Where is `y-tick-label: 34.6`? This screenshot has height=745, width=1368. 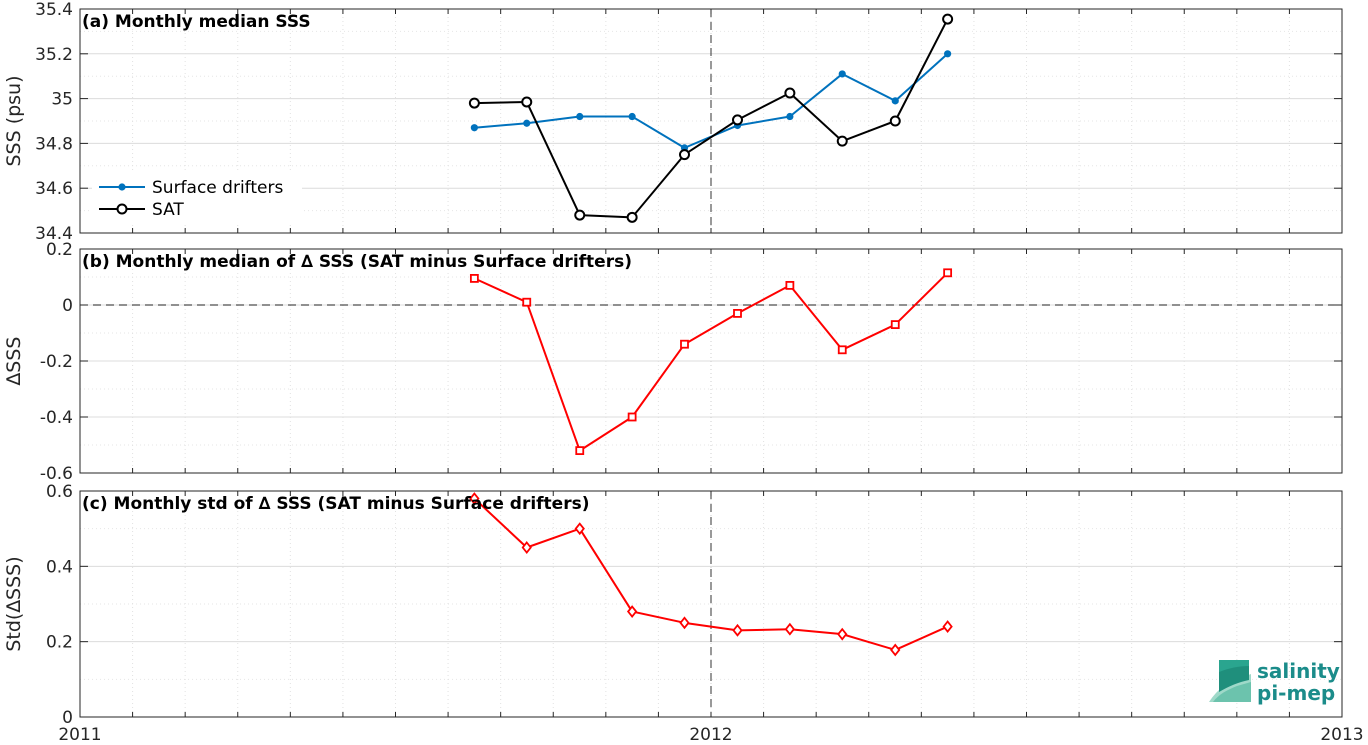
y-tick-label: 34.6 is located at coordinates (54, 189).